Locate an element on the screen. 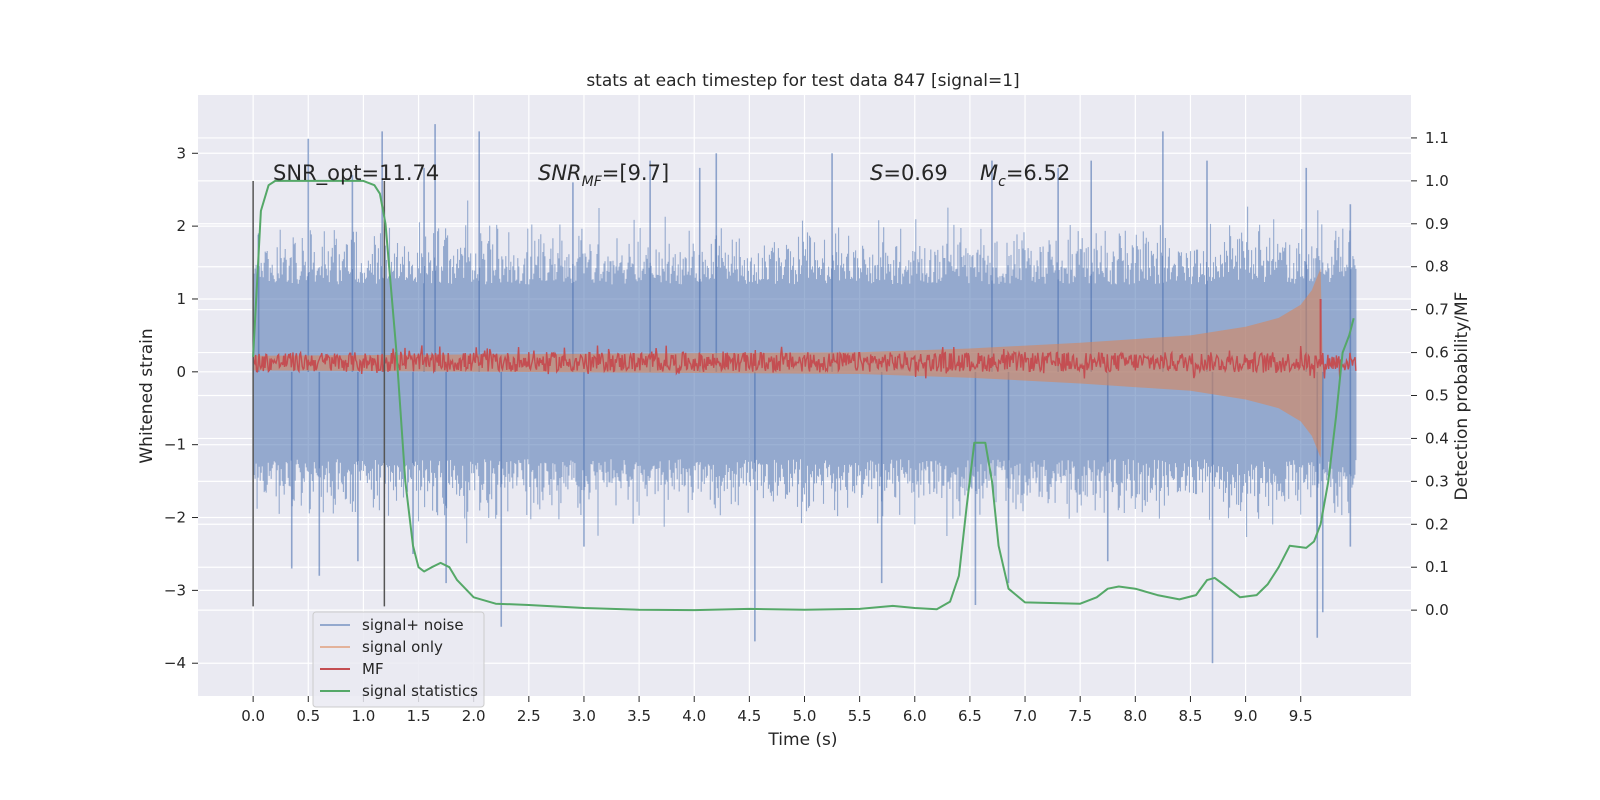  y-axis-label: Whitened strain is located at coordinates (147, 395).